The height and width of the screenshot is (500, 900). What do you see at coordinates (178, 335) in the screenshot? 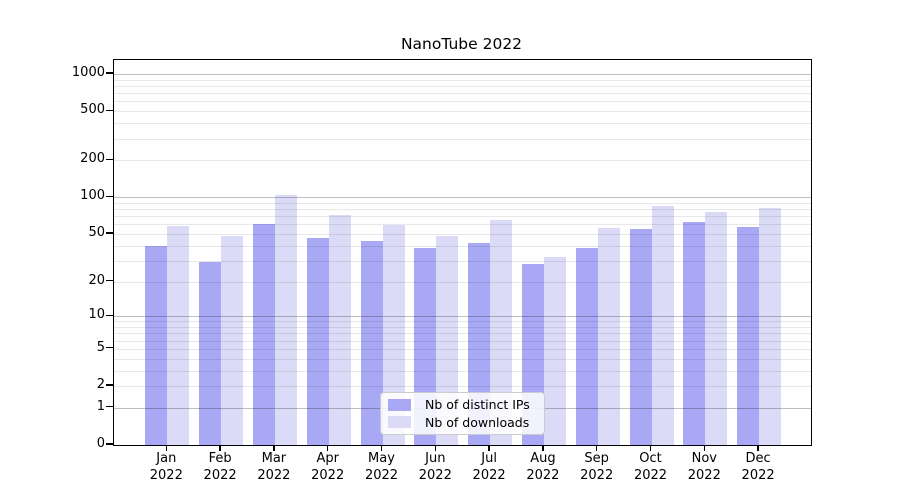
I see `bar-downloads-jan` at bounding box center [178, 335].